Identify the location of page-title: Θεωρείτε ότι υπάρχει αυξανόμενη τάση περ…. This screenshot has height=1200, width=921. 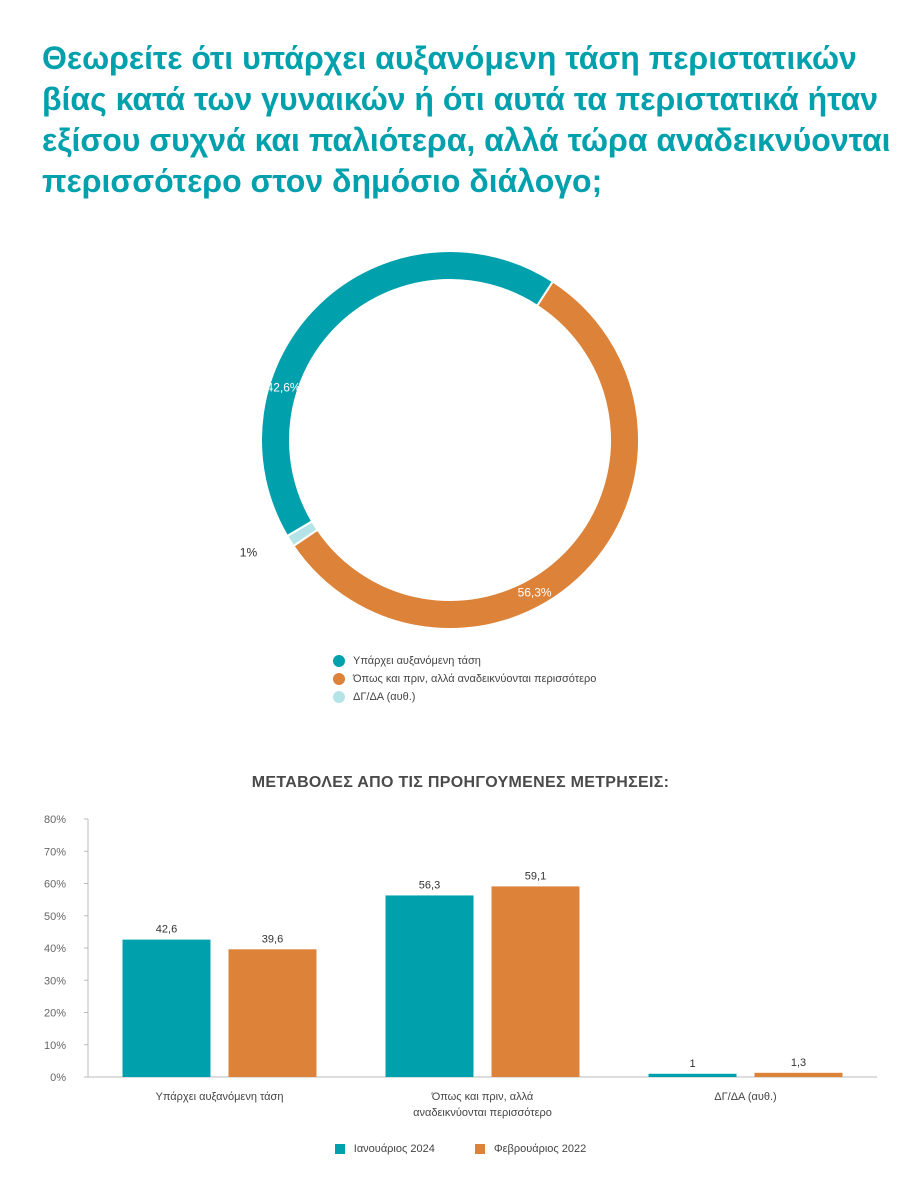
(466, 119).